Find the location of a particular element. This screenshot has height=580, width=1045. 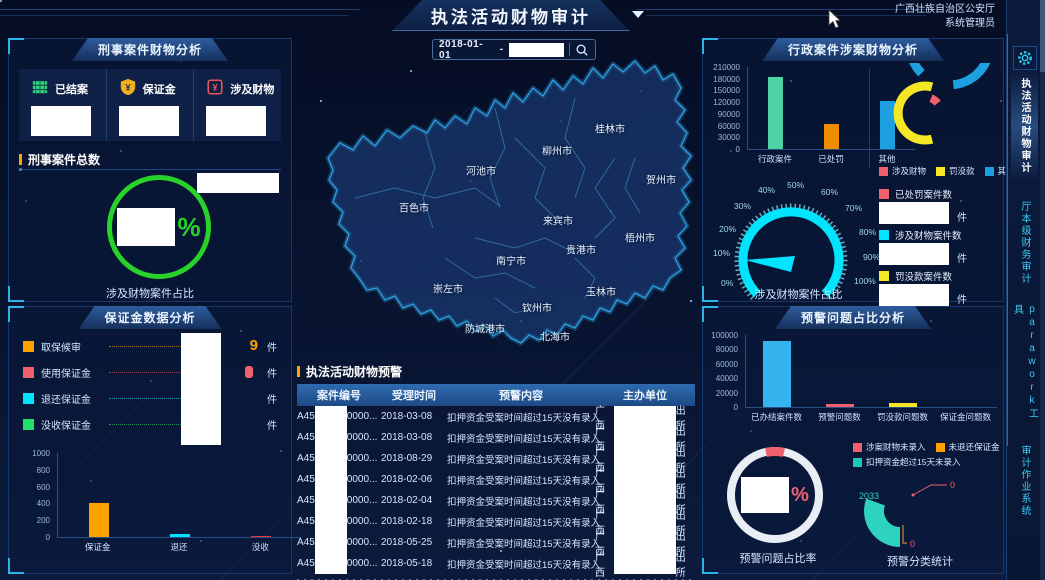

city-label-百色市: 百色市 is located at coordinates (414, 209).